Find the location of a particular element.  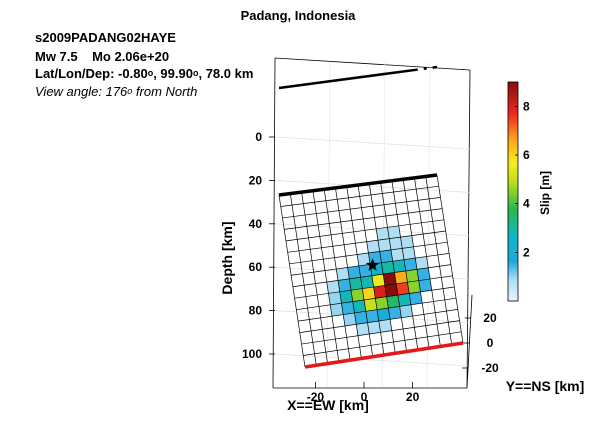

colorbar-tick-label: 2 is located at coordinates (526, 252).